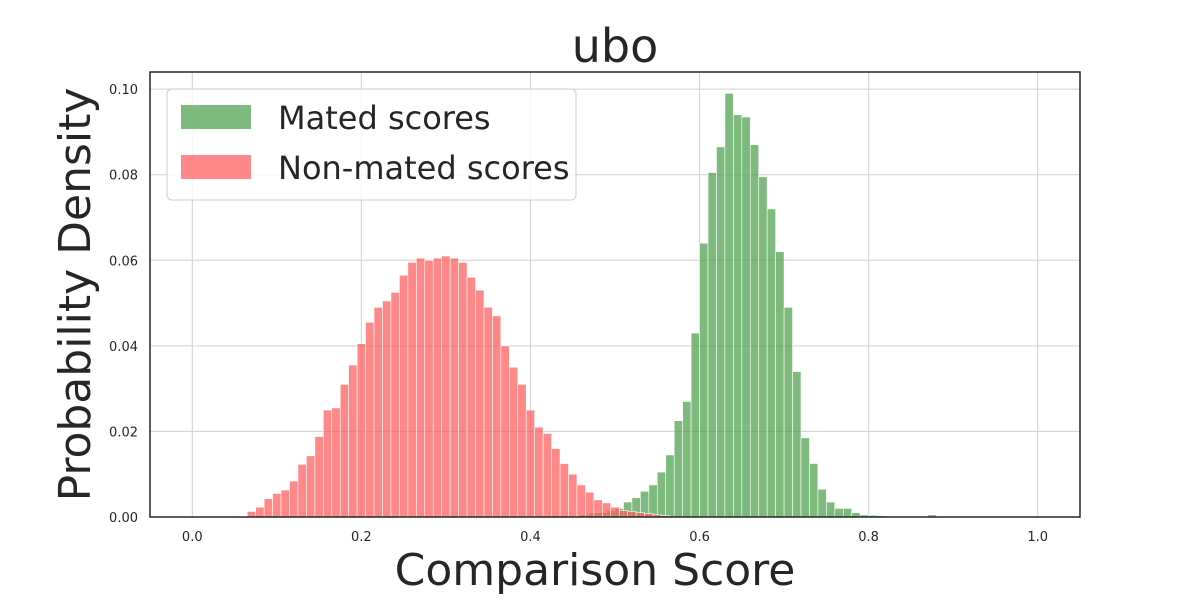 This screenshot has width=1200, height=600. Describe the element at coordinates (384, 118) in the screenshot. I see `legend-label-mated: Mated scores` at that location.